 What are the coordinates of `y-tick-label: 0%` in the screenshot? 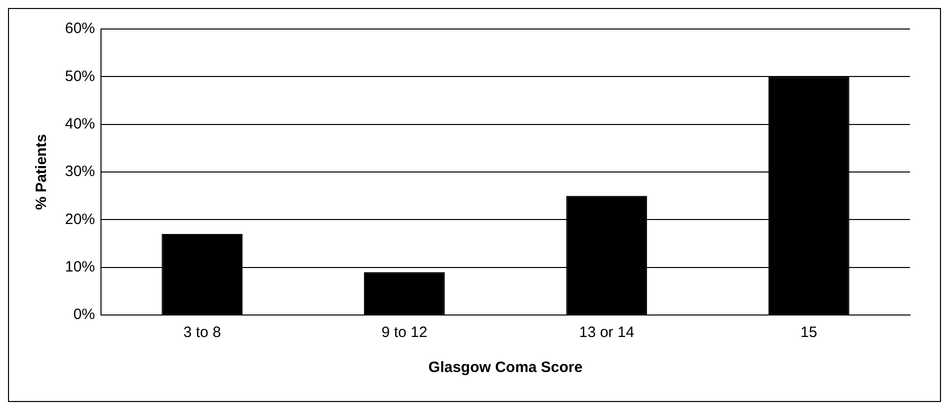 It's located at (84, 315).